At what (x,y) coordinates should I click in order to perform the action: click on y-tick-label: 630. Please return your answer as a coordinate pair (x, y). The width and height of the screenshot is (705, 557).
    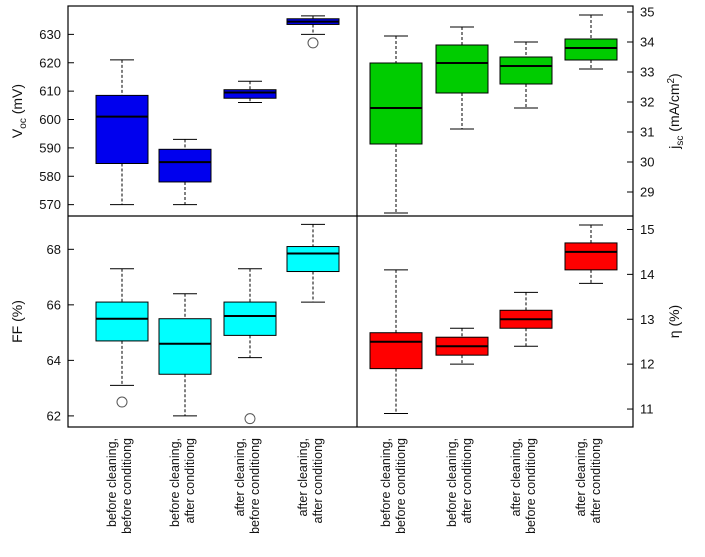
    Looking at the image, I should click on (50, 34).